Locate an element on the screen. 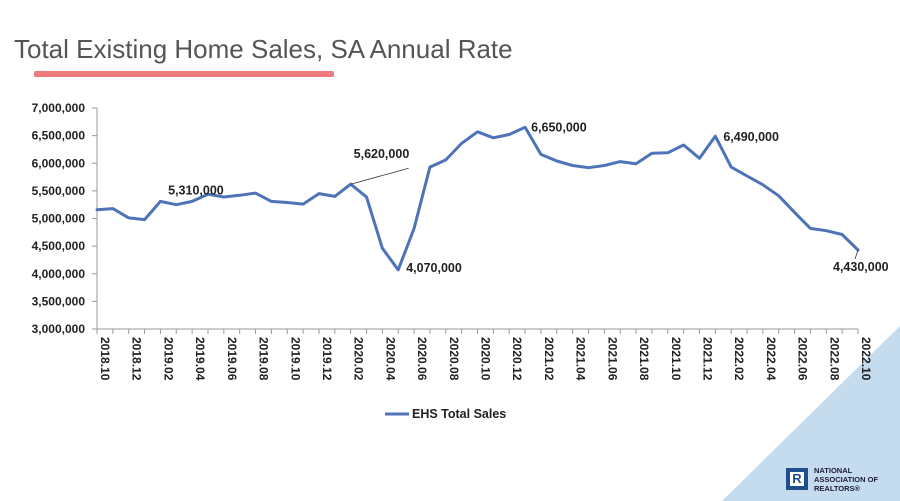  x-tick-label: 2021.04 is located at coordinates (581, 359).